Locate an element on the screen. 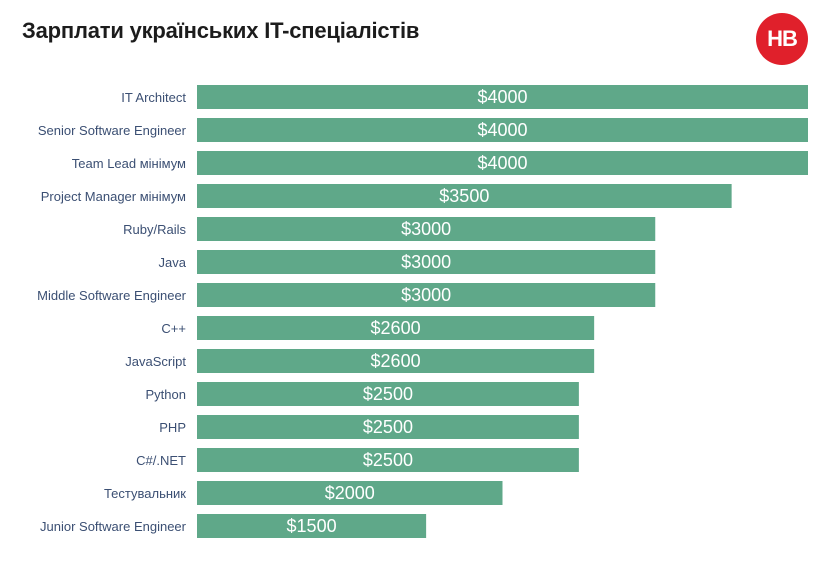  category-label: Project Manager мінімум is located at coordinates (113, 196).